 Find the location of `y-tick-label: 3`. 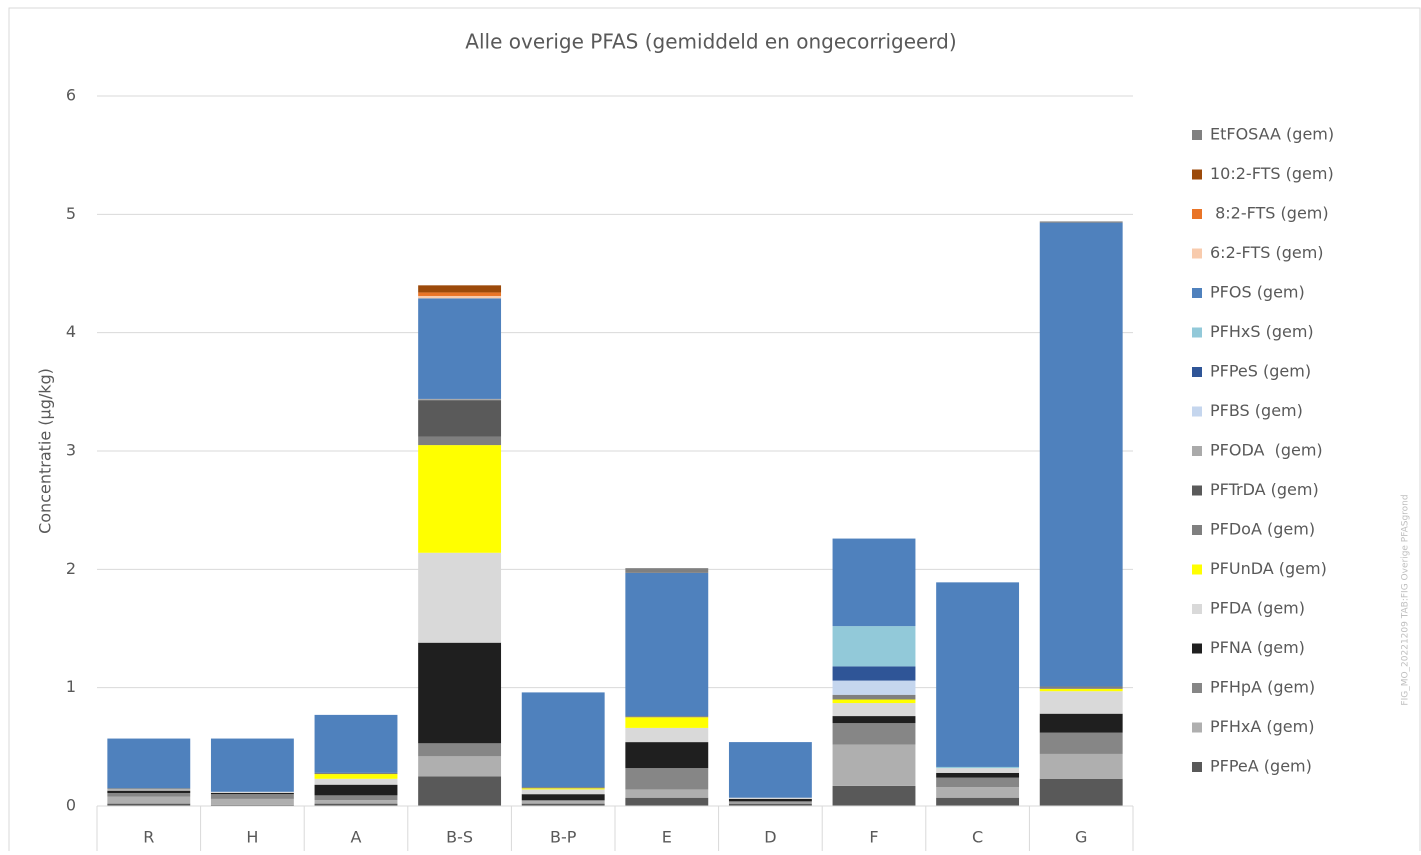

y-tick-label: 3 is located at coordinates (71, 450).